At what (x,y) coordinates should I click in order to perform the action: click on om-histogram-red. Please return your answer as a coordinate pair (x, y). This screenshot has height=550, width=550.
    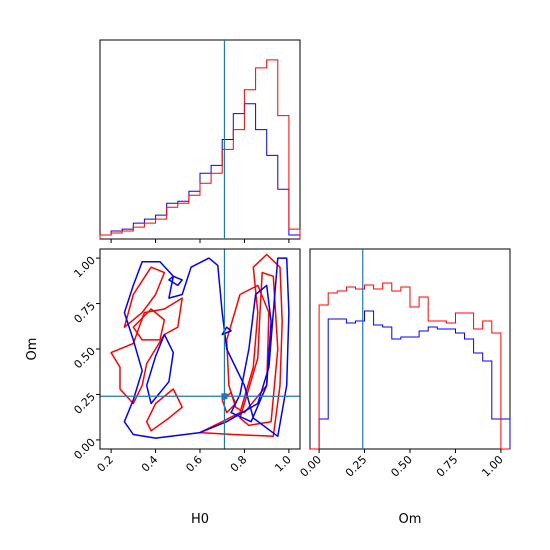
    Looking at the image, I should click on (410, 366).